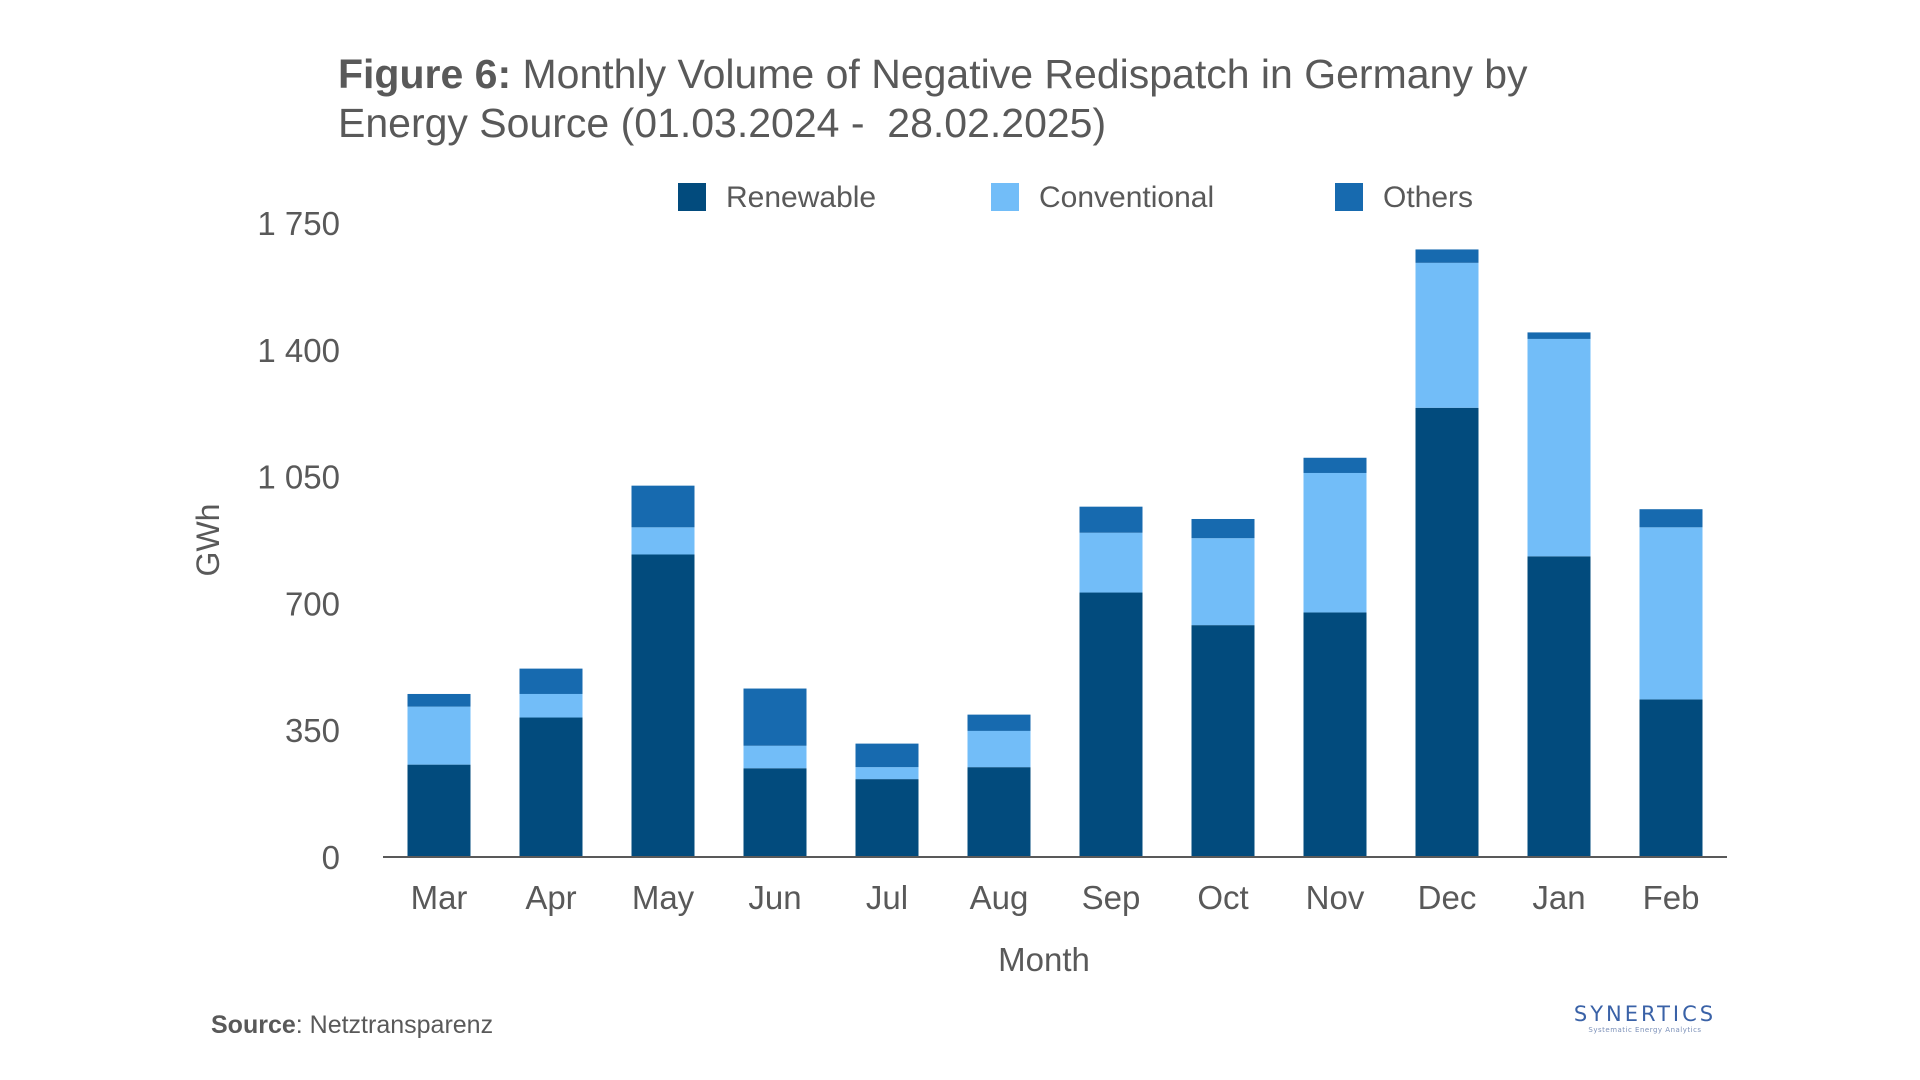  Describe the element at coordinates (1111, 519) in the screenshot. I see `bar-others-sep` at that location.